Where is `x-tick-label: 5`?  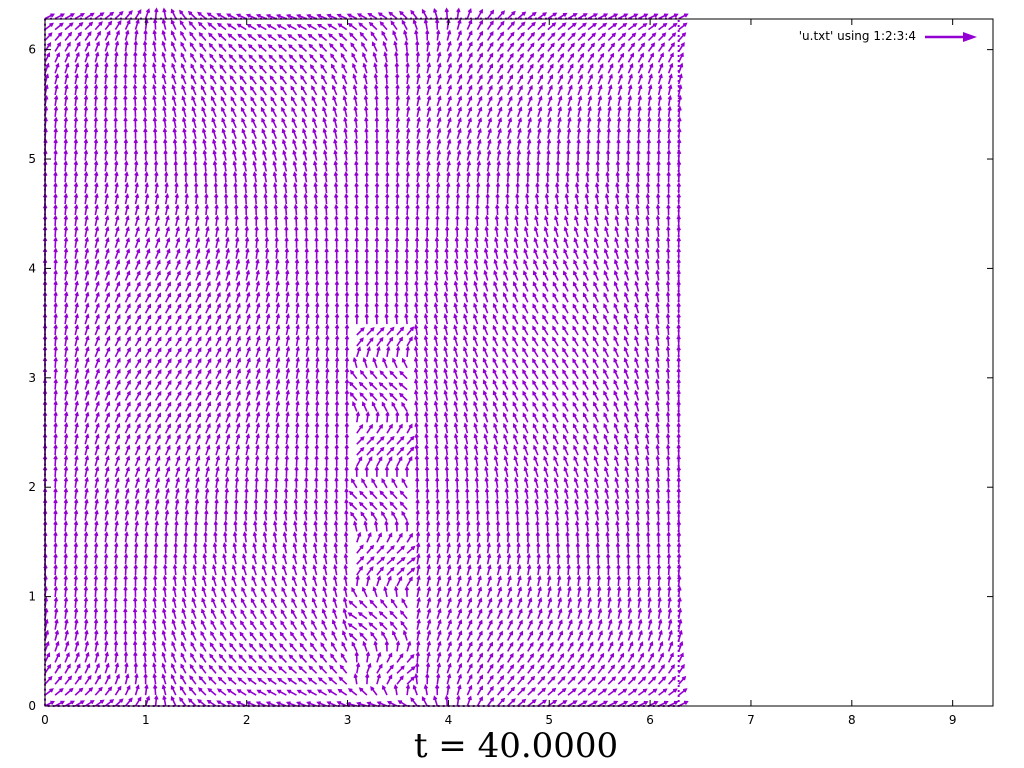
x-tick-label: 5 is located at coordinates (549, 720).